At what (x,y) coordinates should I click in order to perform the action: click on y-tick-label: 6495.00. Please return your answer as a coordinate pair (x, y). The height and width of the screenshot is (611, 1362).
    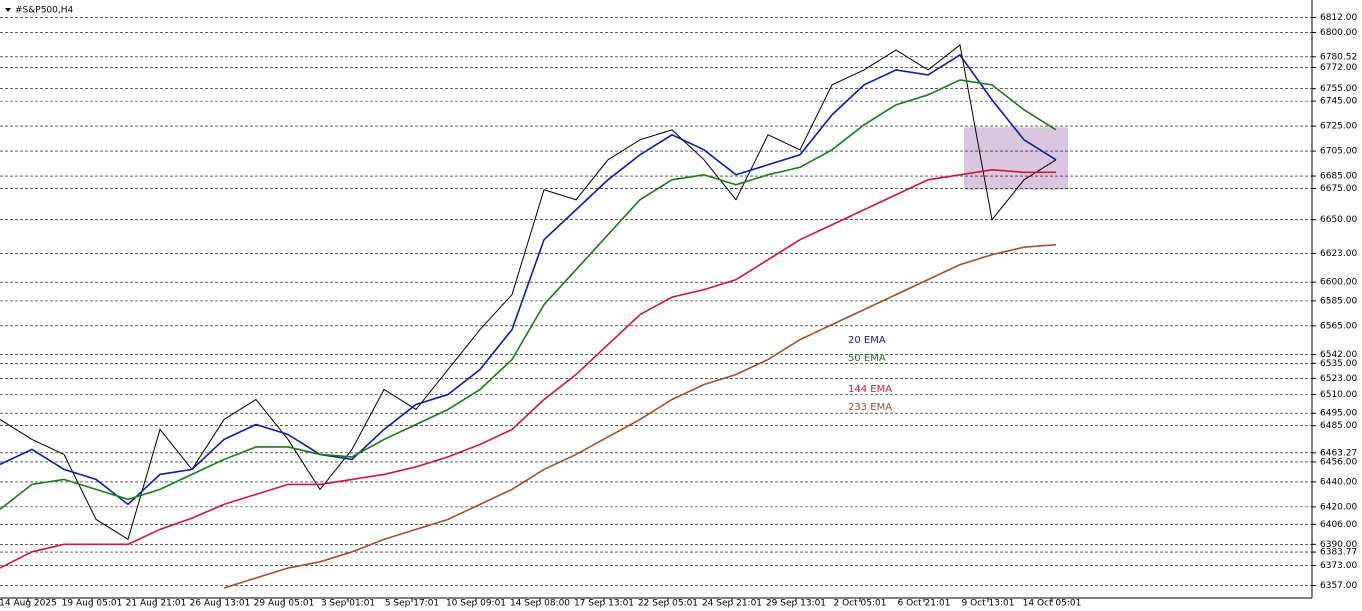
    Looking at the image, I should click on (1338, 414).